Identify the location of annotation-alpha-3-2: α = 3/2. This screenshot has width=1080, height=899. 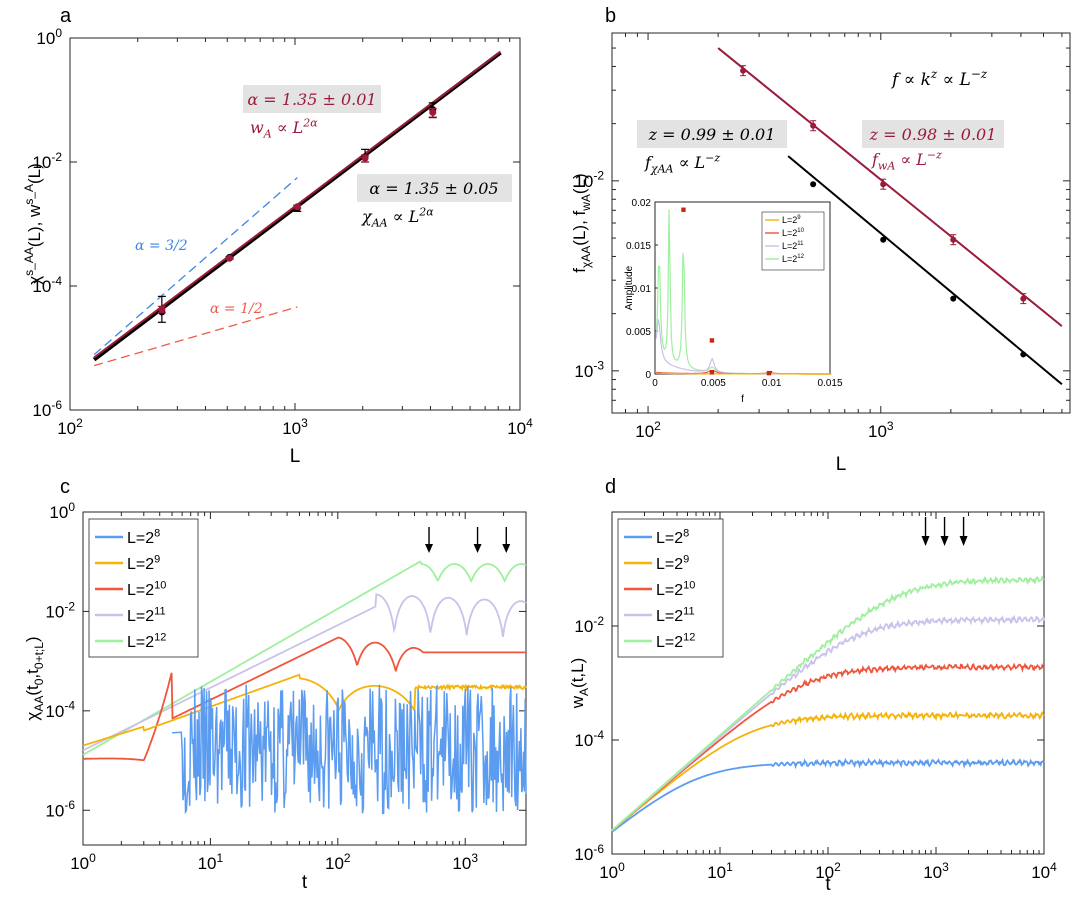
(161, 246).